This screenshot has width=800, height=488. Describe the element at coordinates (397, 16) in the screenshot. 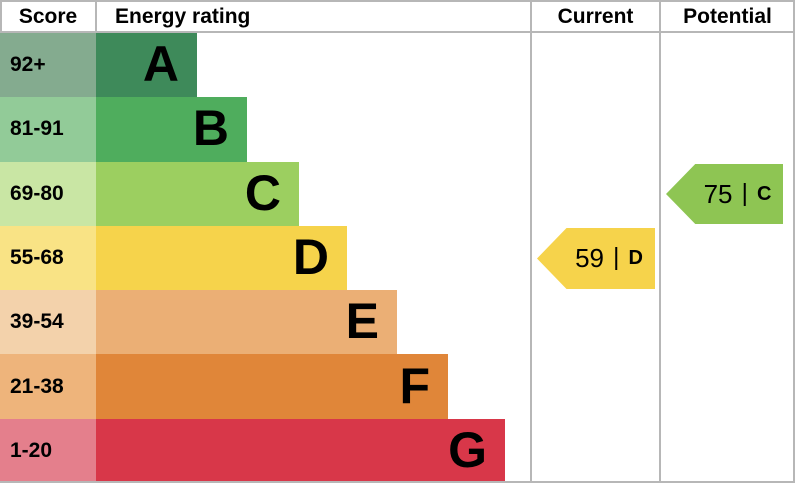

I see `chart-header: Score Energy rating Current Potential` at that location.